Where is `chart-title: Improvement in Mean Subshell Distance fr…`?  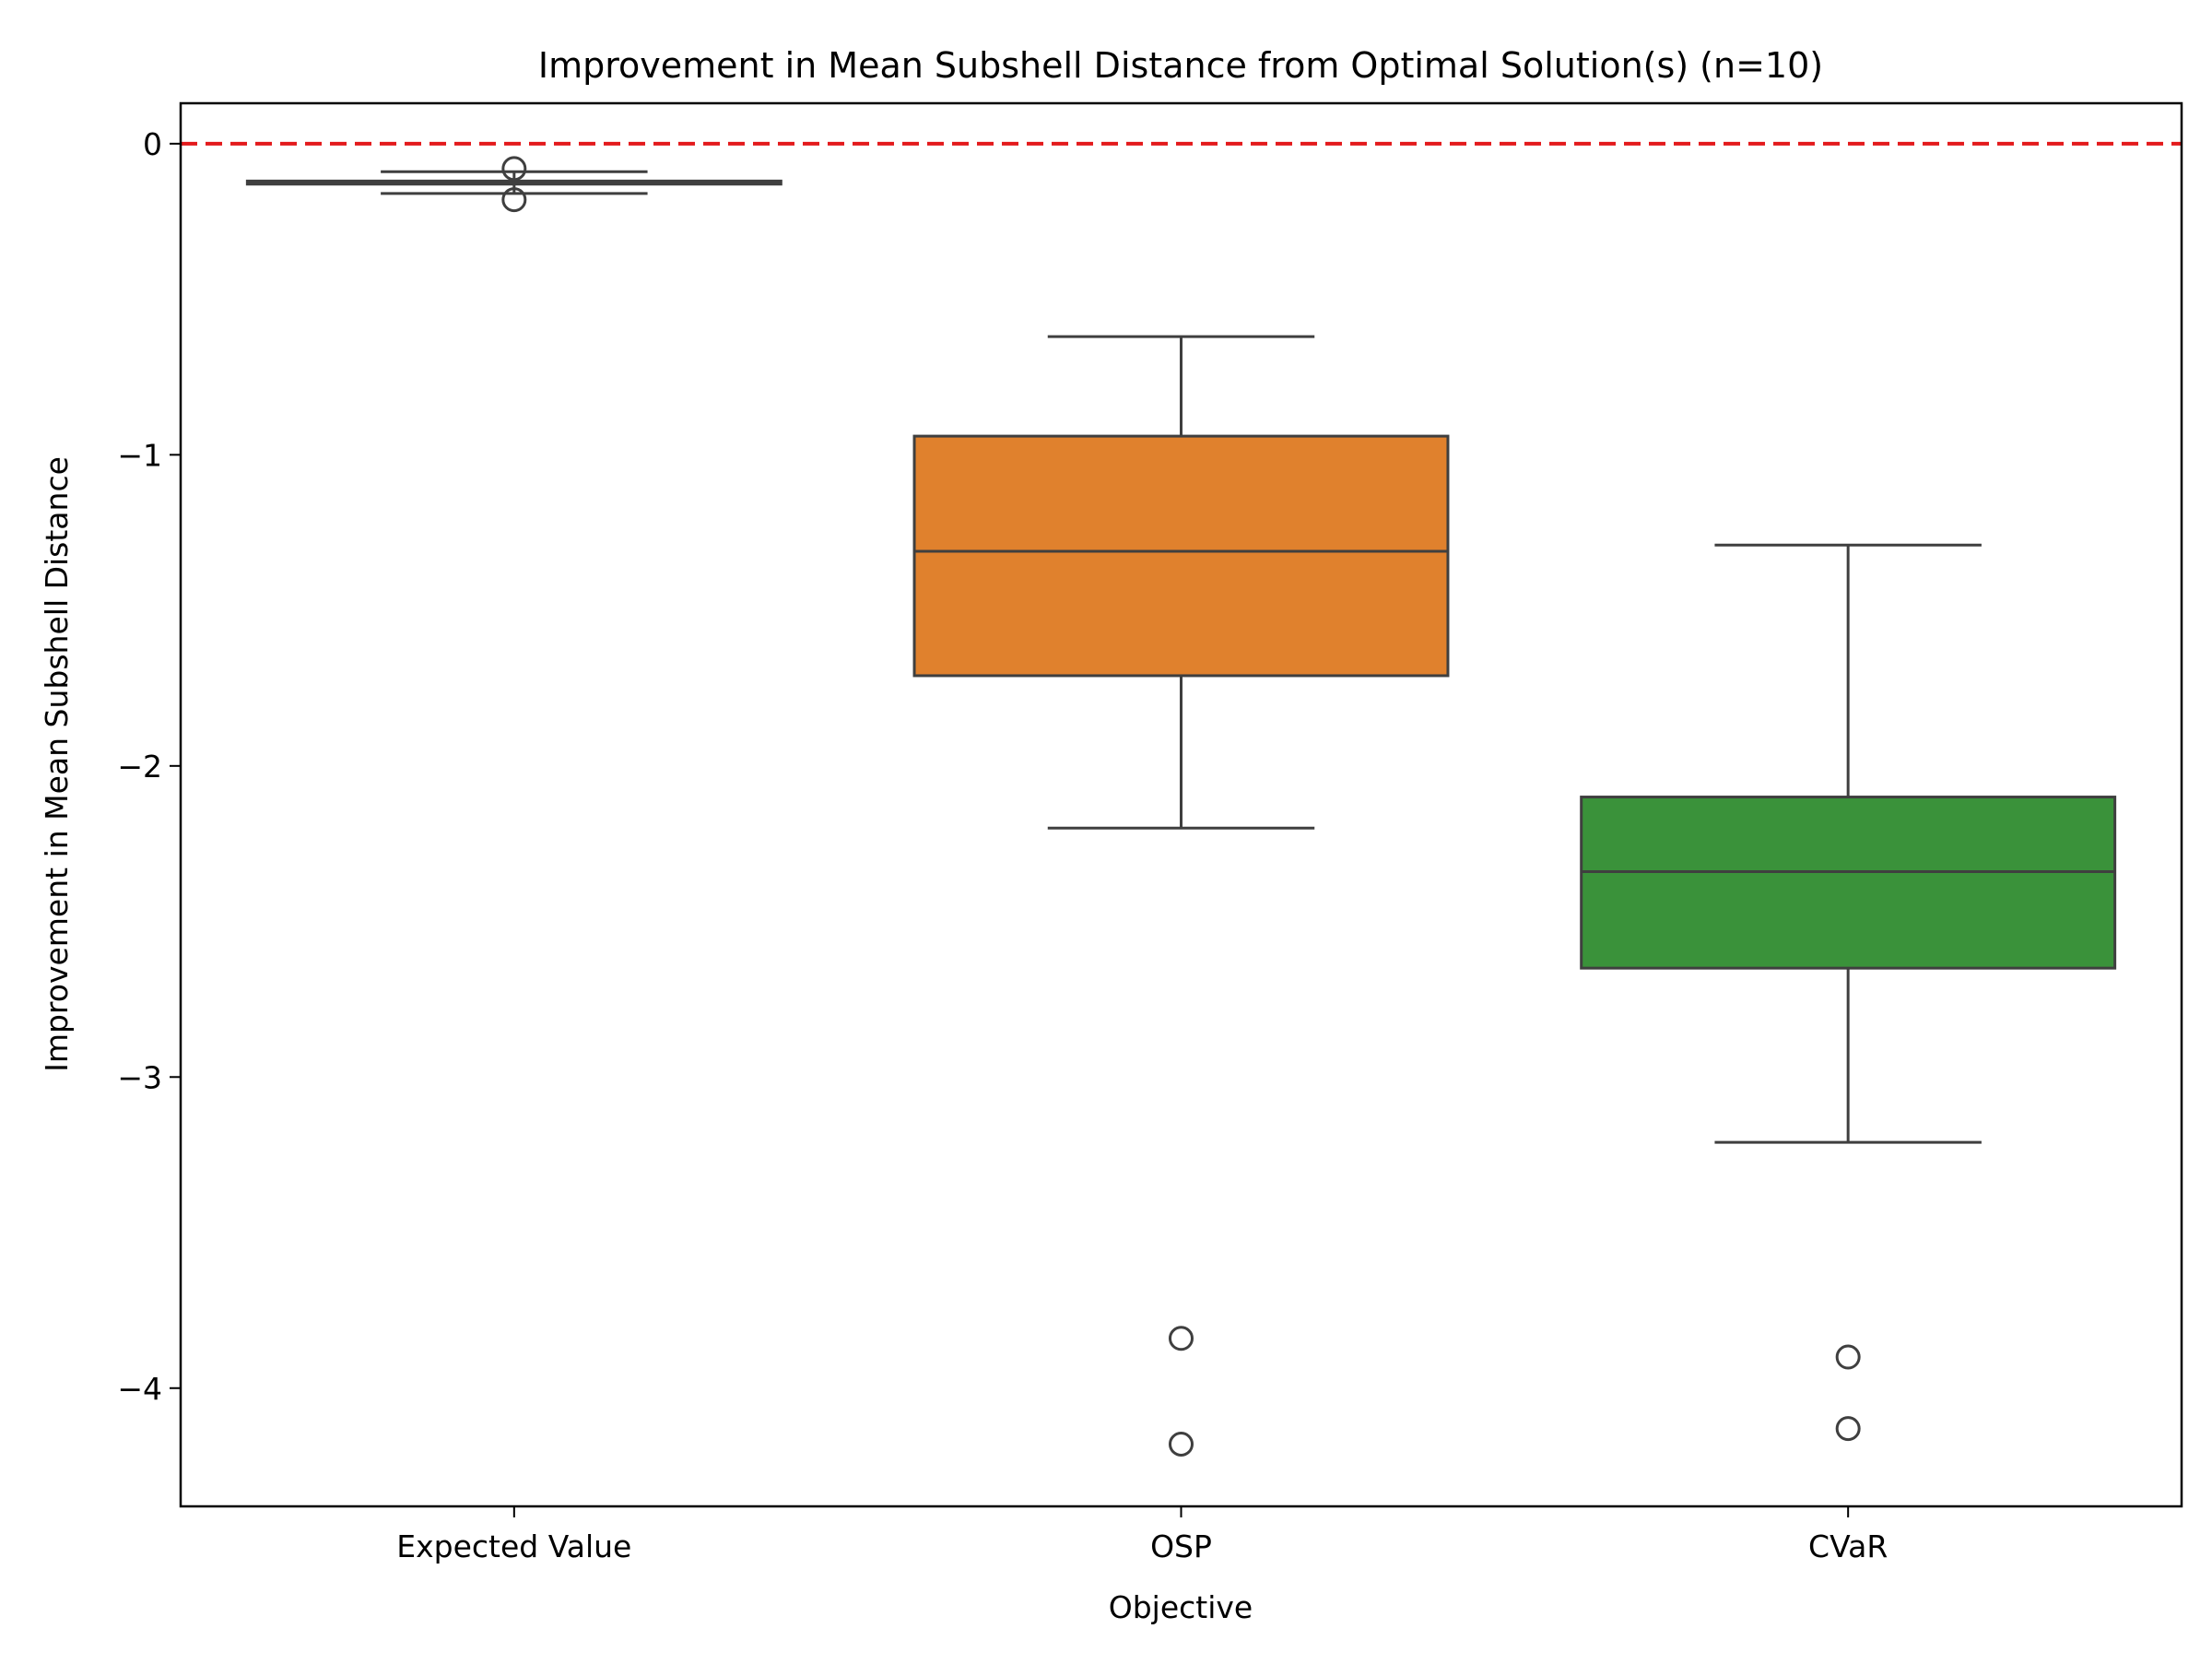
chart-title: Improvement in Mean Subshell Distance fr… is located at coordinates (1180, 65).